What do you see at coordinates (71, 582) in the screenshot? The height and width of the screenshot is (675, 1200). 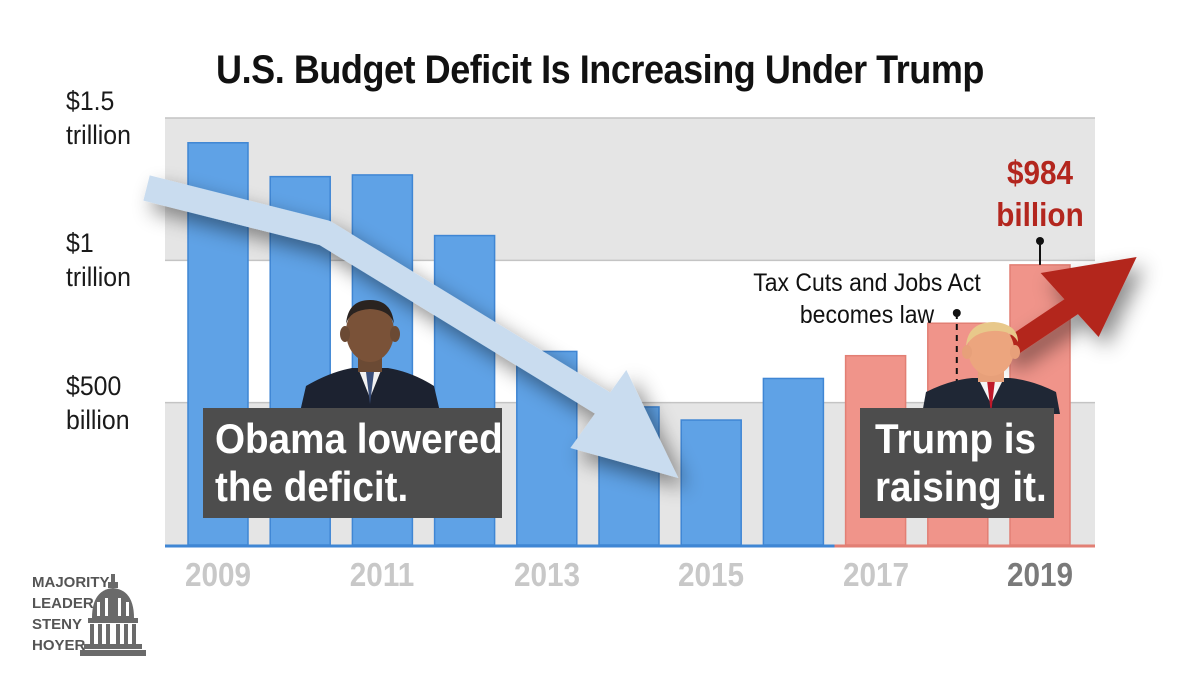 I see `logo-line: MAJORITY` at bounding box center [71, 582].